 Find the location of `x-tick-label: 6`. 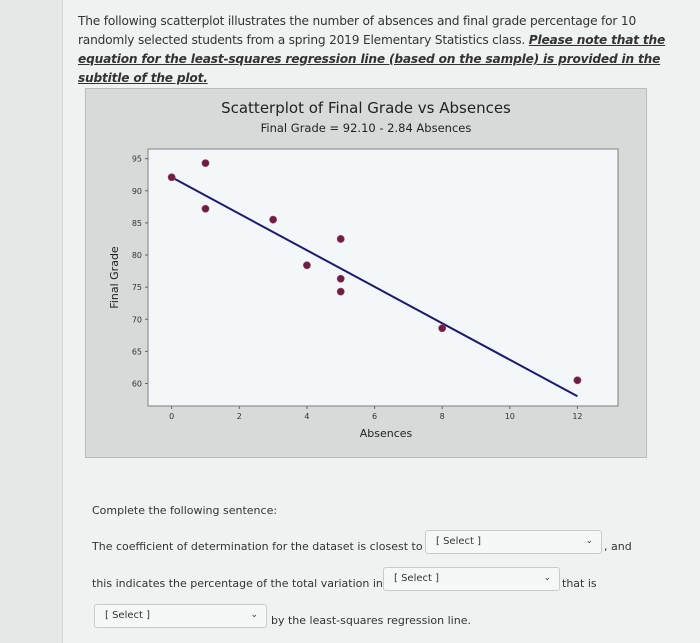

x-tick-label: 6 is located at coordinates (374, 416).